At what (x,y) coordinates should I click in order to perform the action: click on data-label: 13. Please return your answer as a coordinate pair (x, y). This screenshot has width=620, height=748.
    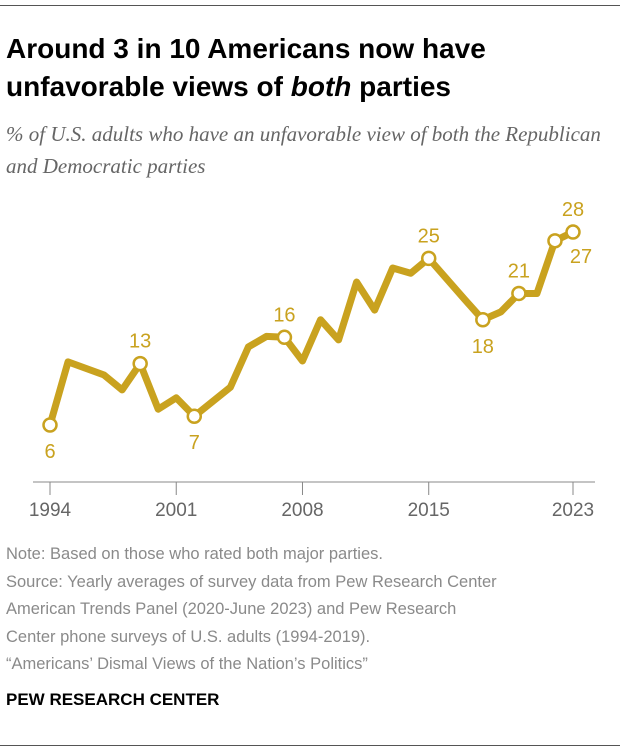
    Looking at the image, I should click on (140, 342).